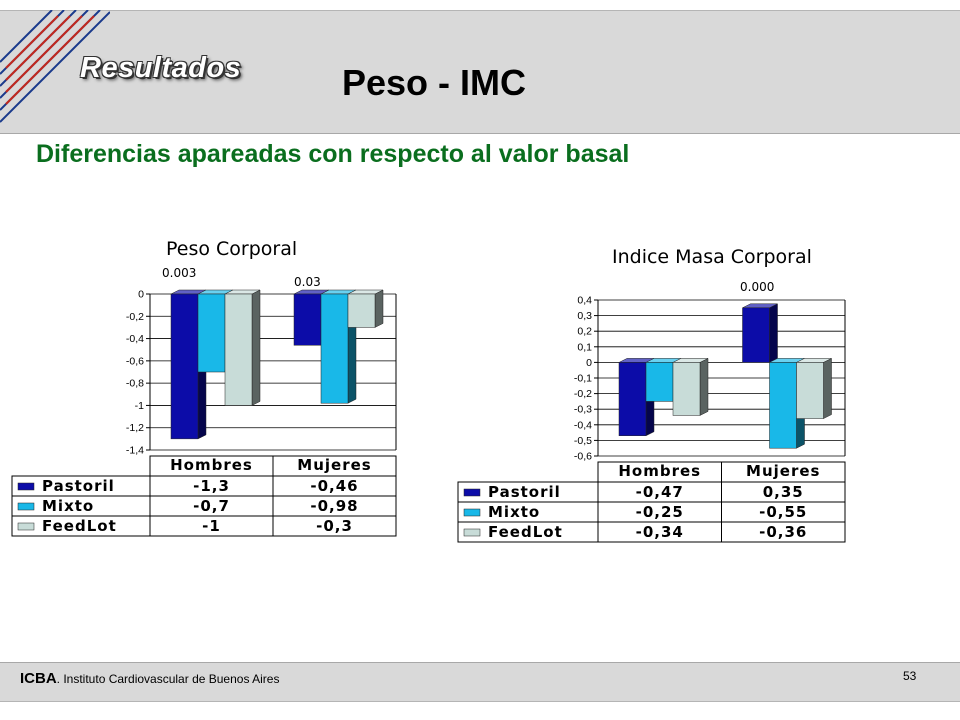 This screenshot has height=720, width=960. Describe the element at coordinates (161, 68) in the screenshot. I see `section-label: Resultados` at that location.